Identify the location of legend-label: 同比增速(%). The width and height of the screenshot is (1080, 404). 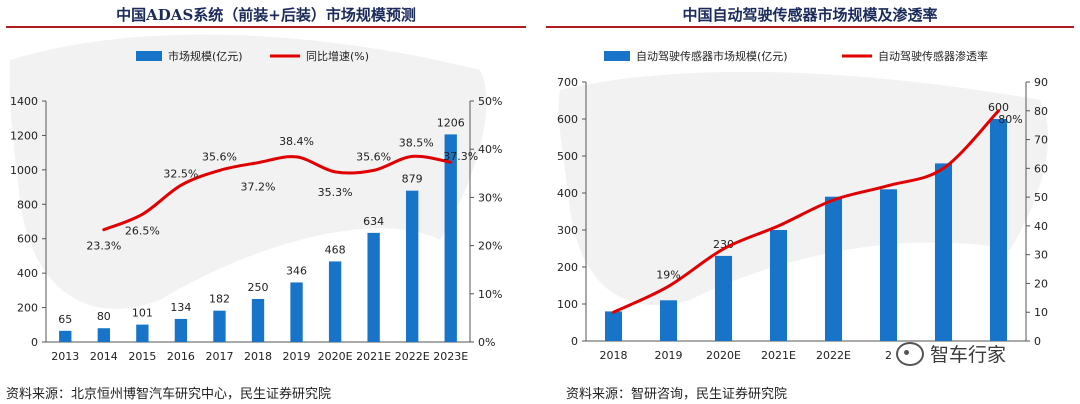
(337, 56).